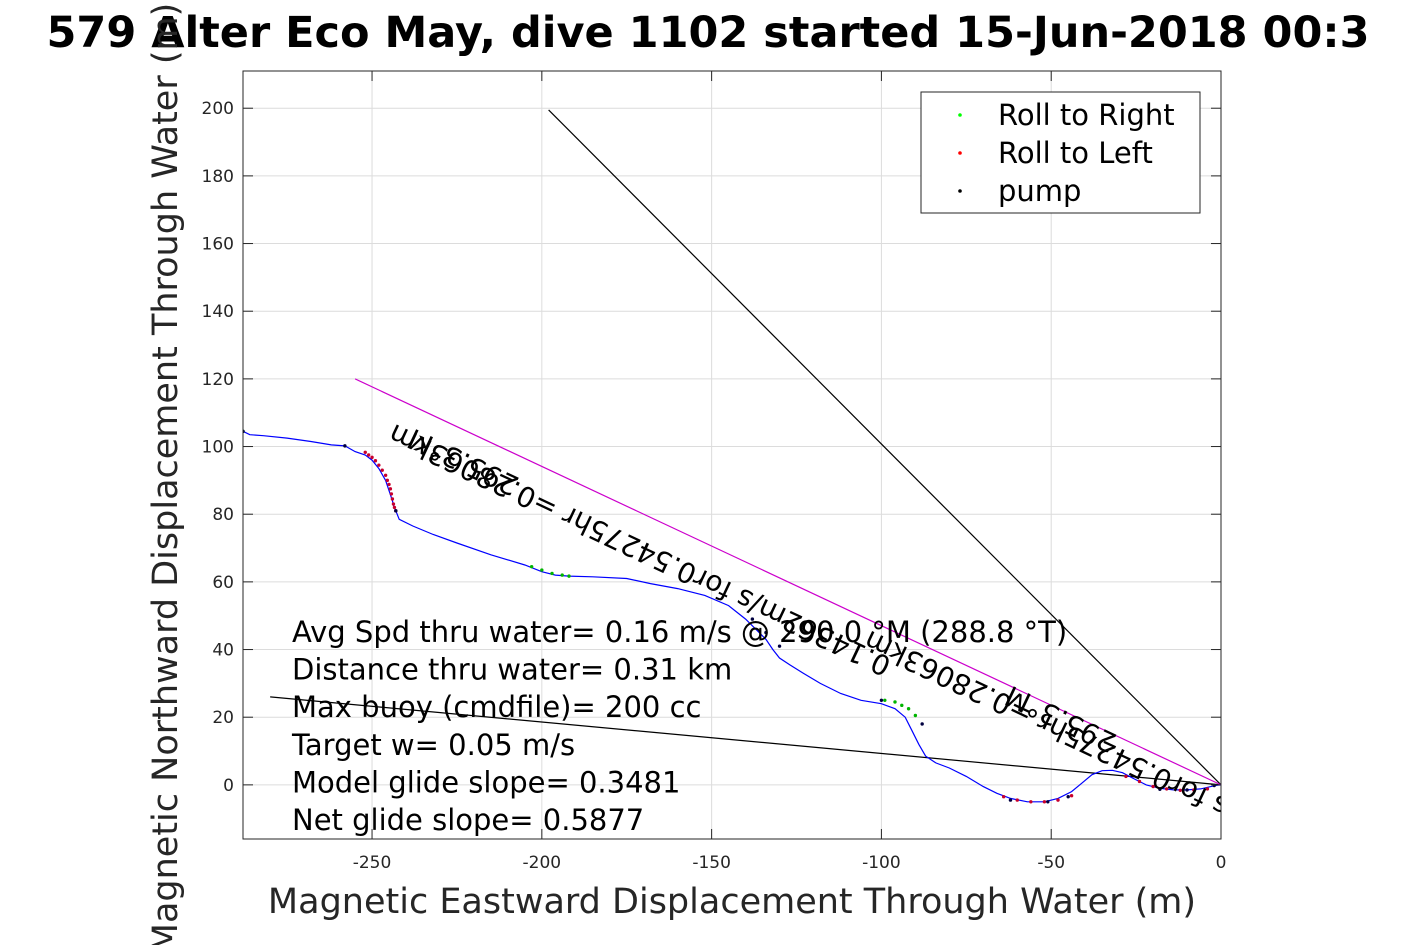 Image resolution: width=1417 pixels, height=945 pixels. I want to click on stats-line: Max buoy (cmdfile)= 200 cc, so click(496, 707).